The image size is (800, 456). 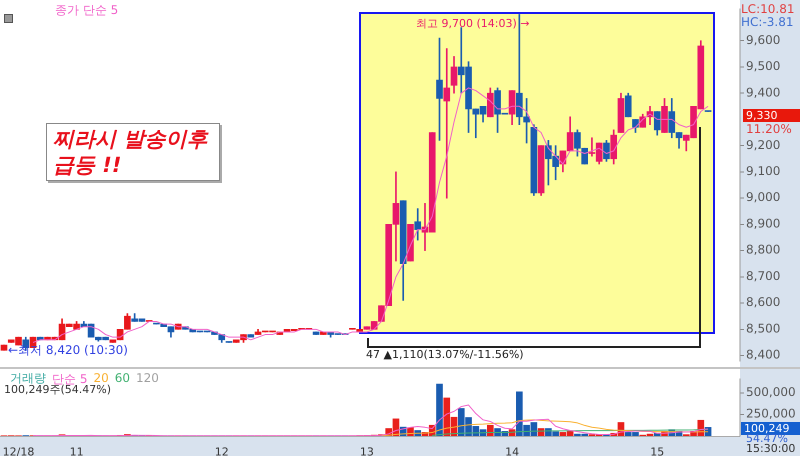 I want to click on annotation: 찌라시 발송이후 급등 !!, so click(x=133, y=152).